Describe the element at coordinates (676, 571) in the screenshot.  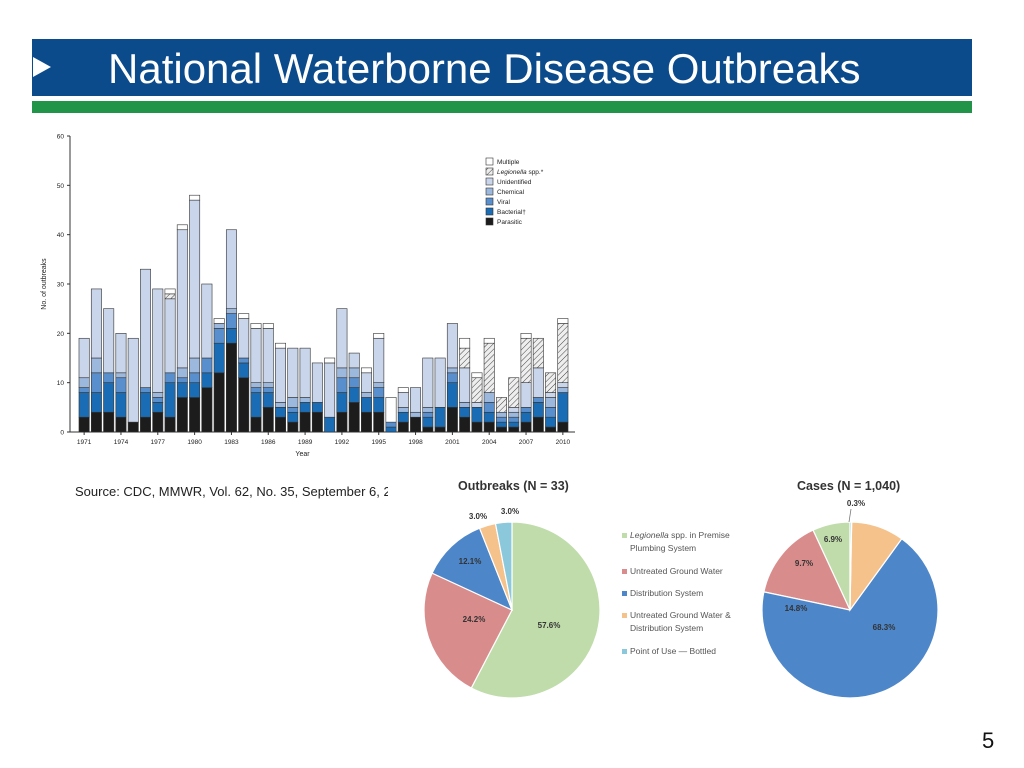
I see `pie-legend-label: Untreated Ground Water` at that location.